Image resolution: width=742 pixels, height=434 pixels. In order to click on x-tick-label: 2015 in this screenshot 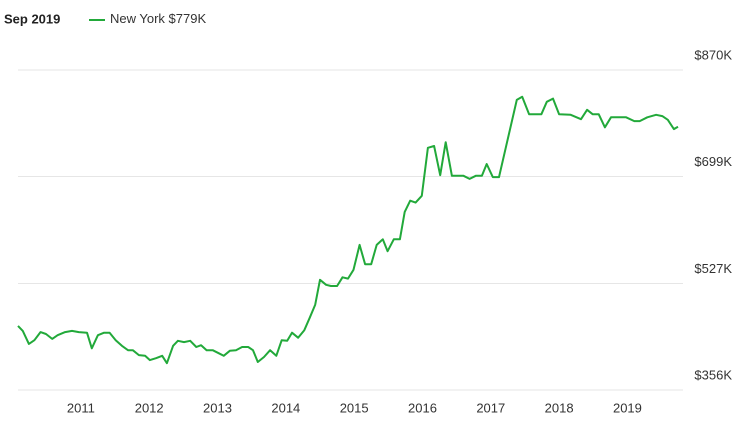, I will do `click(354, 407)`.